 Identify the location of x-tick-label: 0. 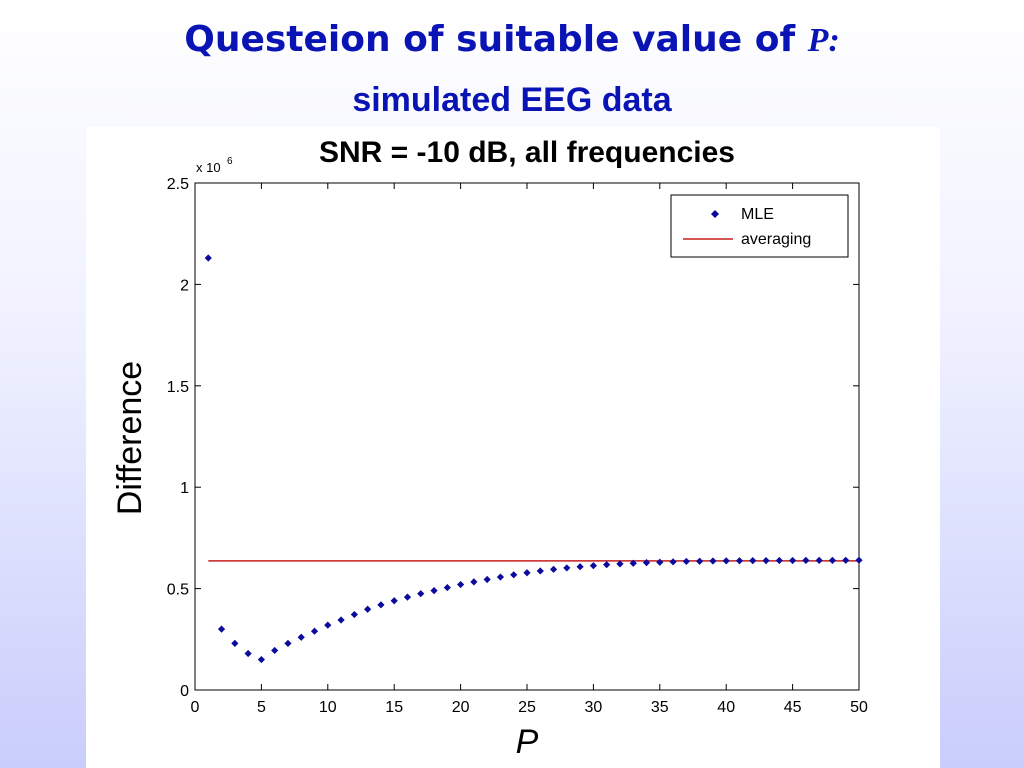
(195, 707).